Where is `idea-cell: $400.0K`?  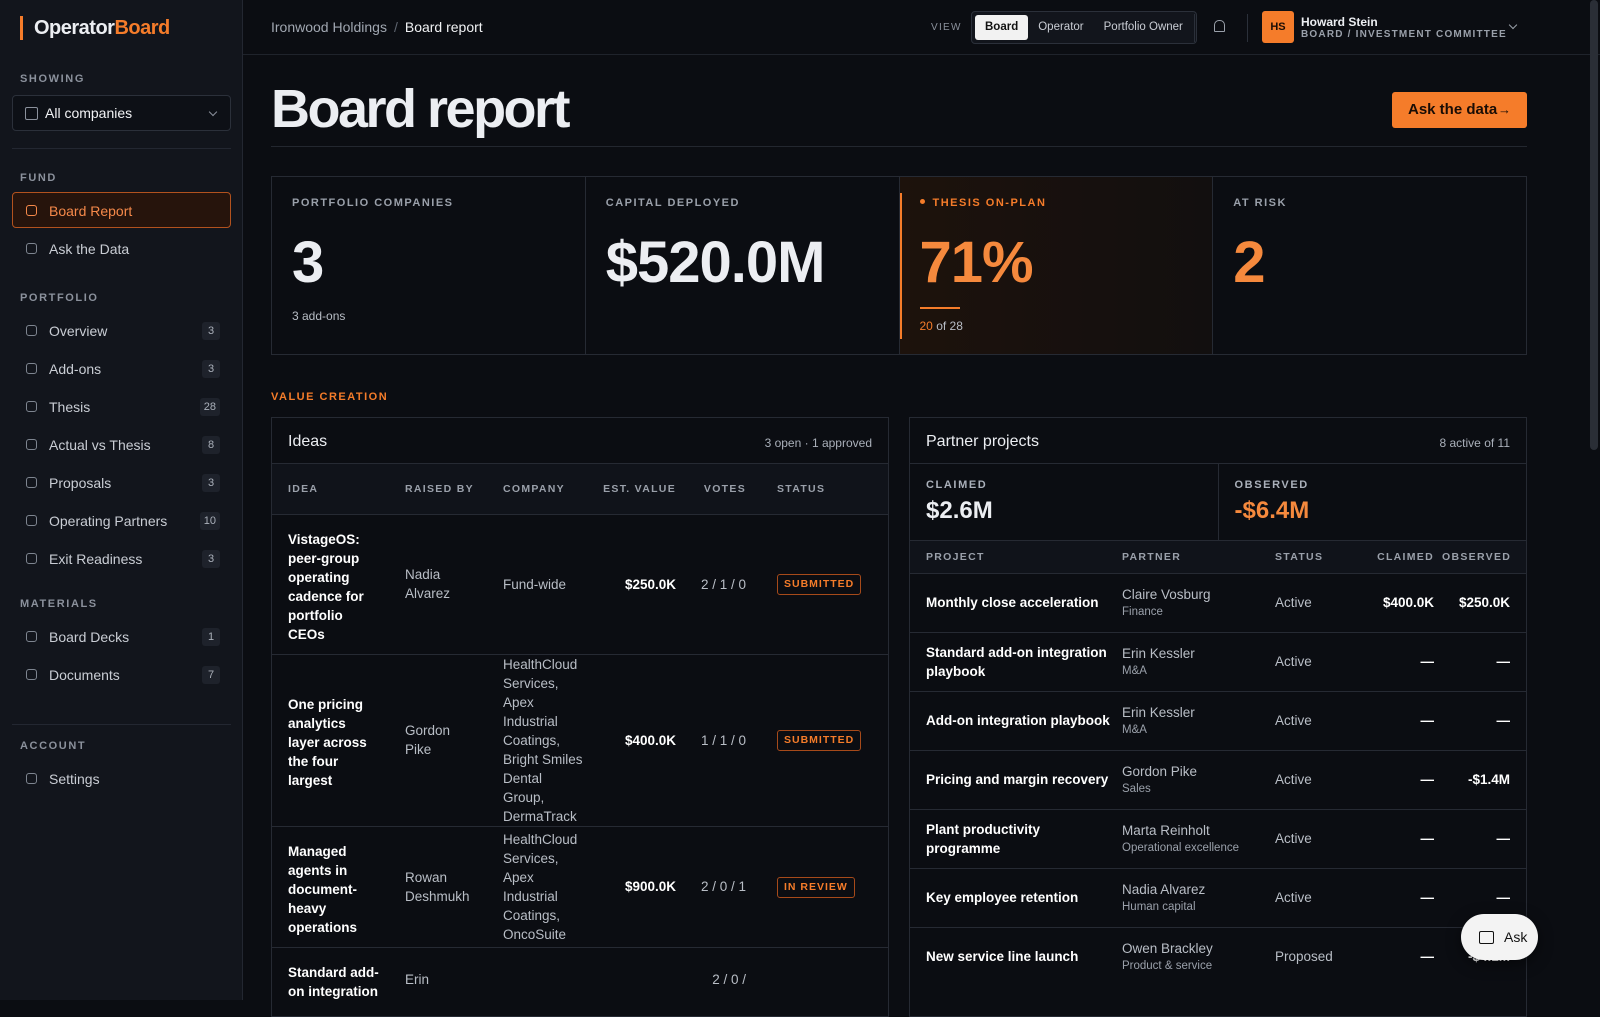 idea-cell: $400.0K is located at coordinates (633, 739).